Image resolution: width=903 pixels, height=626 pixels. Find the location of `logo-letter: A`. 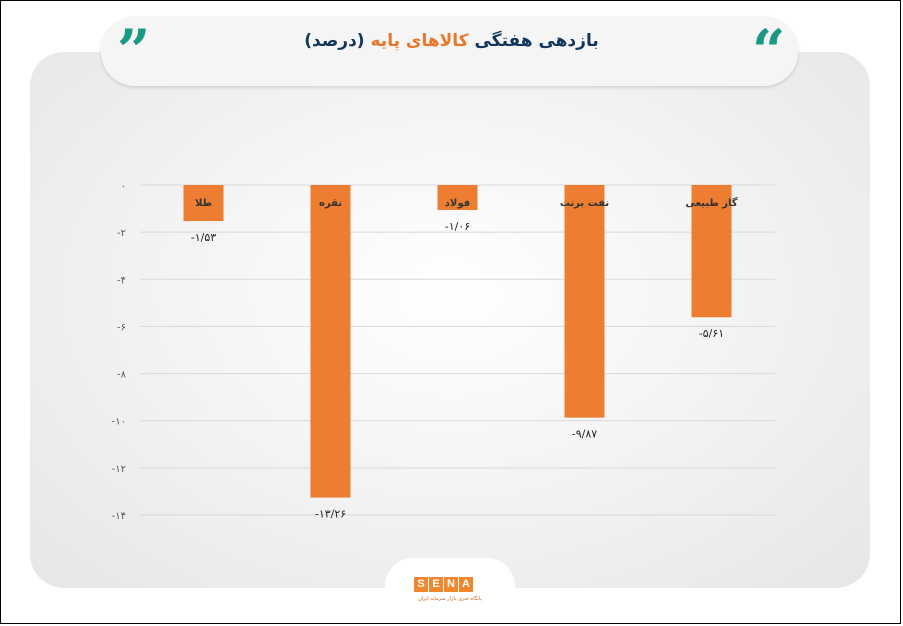

logo-letter: A is located at coordinates (466, 584).